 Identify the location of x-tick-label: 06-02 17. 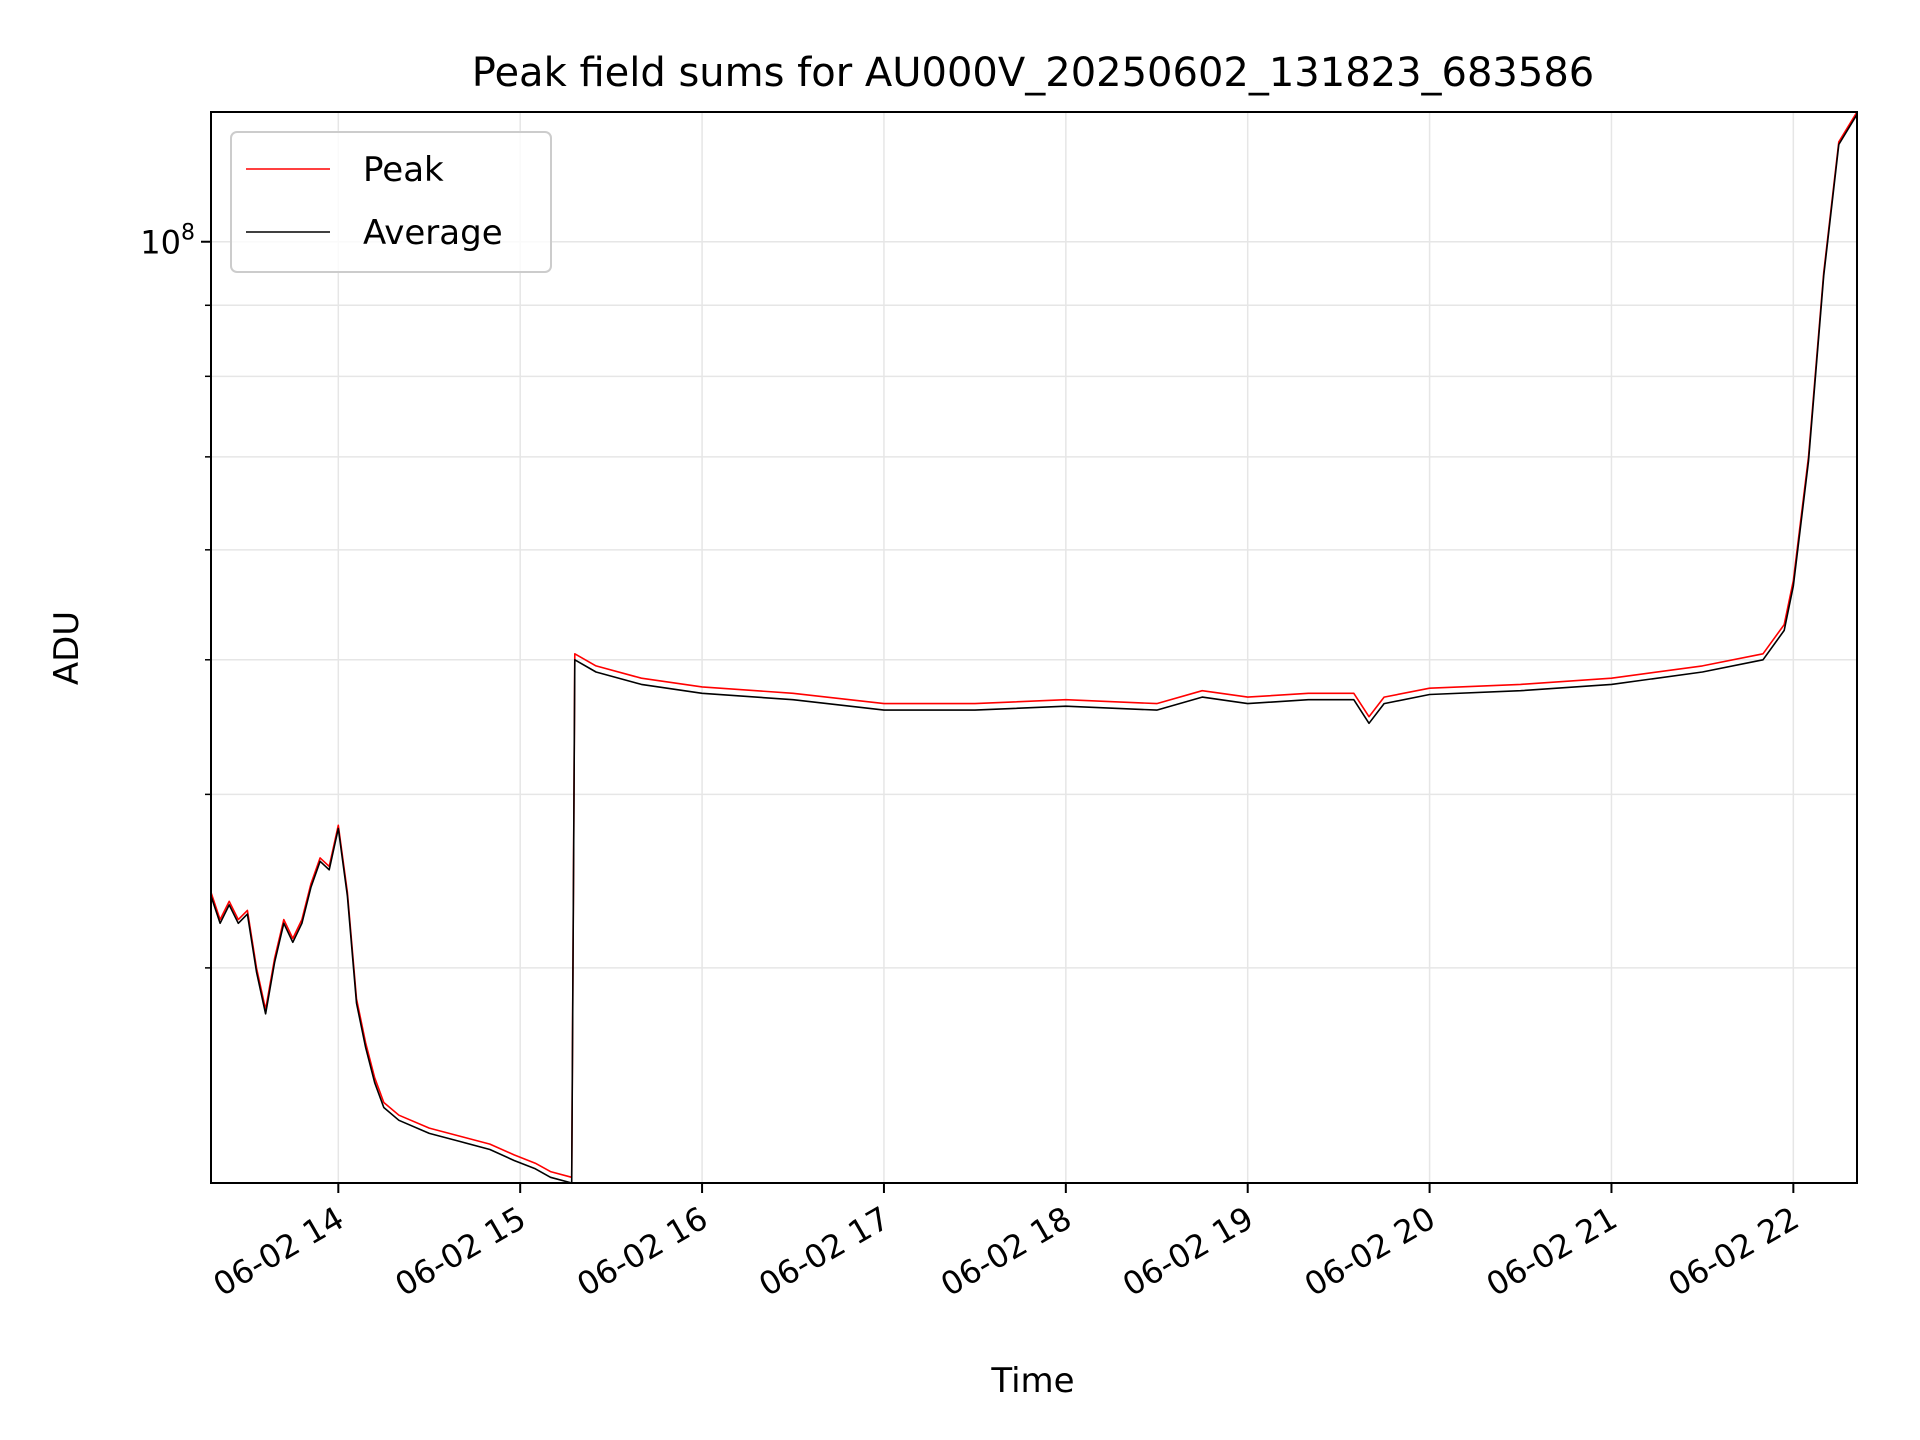
(824, 1251).